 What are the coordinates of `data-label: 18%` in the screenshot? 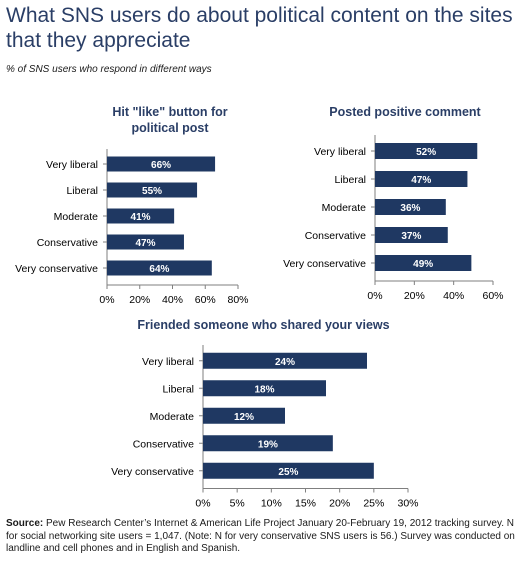 It's located at (264, 389).